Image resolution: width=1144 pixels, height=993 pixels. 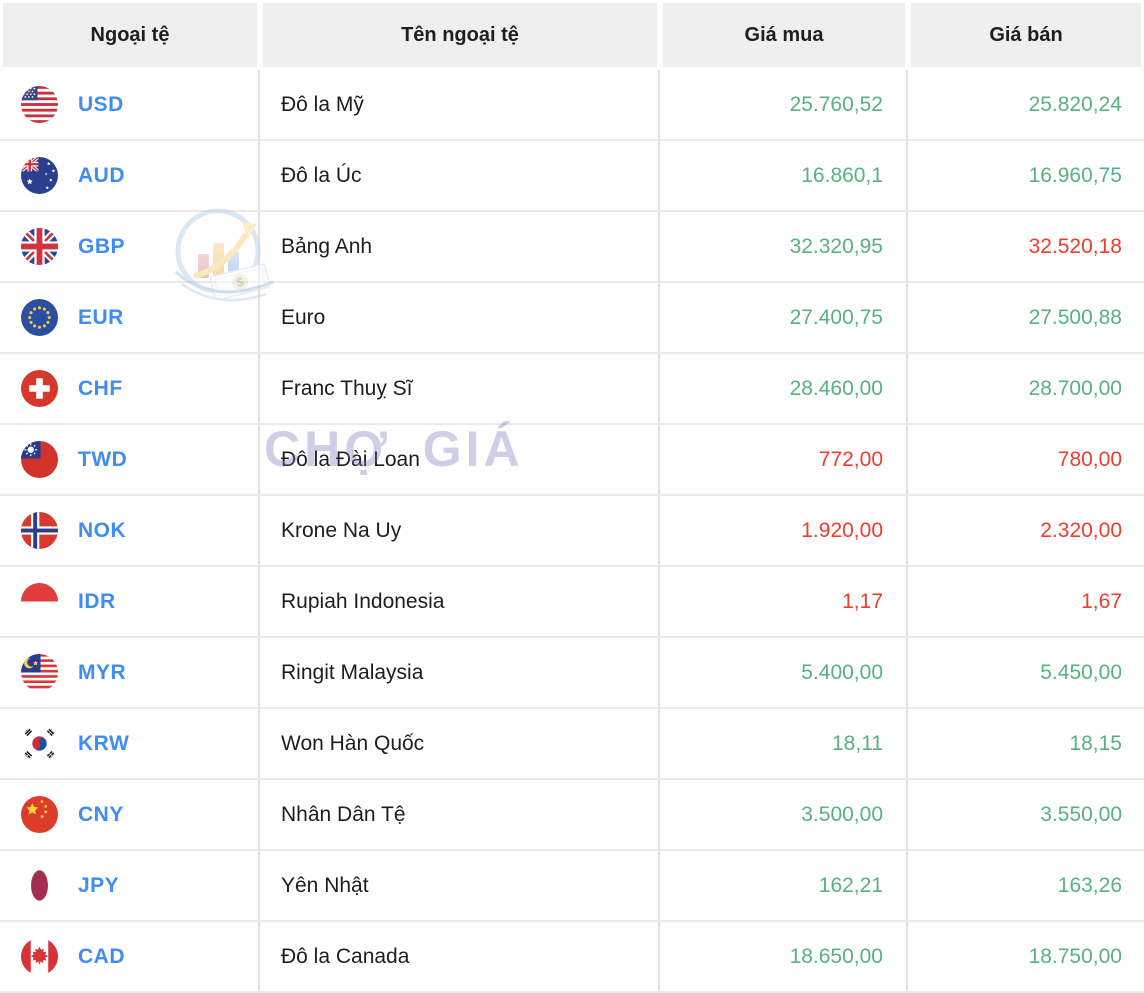 I want to click on currency-row-cad: CAD Đô la Canada 18.650,00 18.750,00, so click(x=572, y=957).